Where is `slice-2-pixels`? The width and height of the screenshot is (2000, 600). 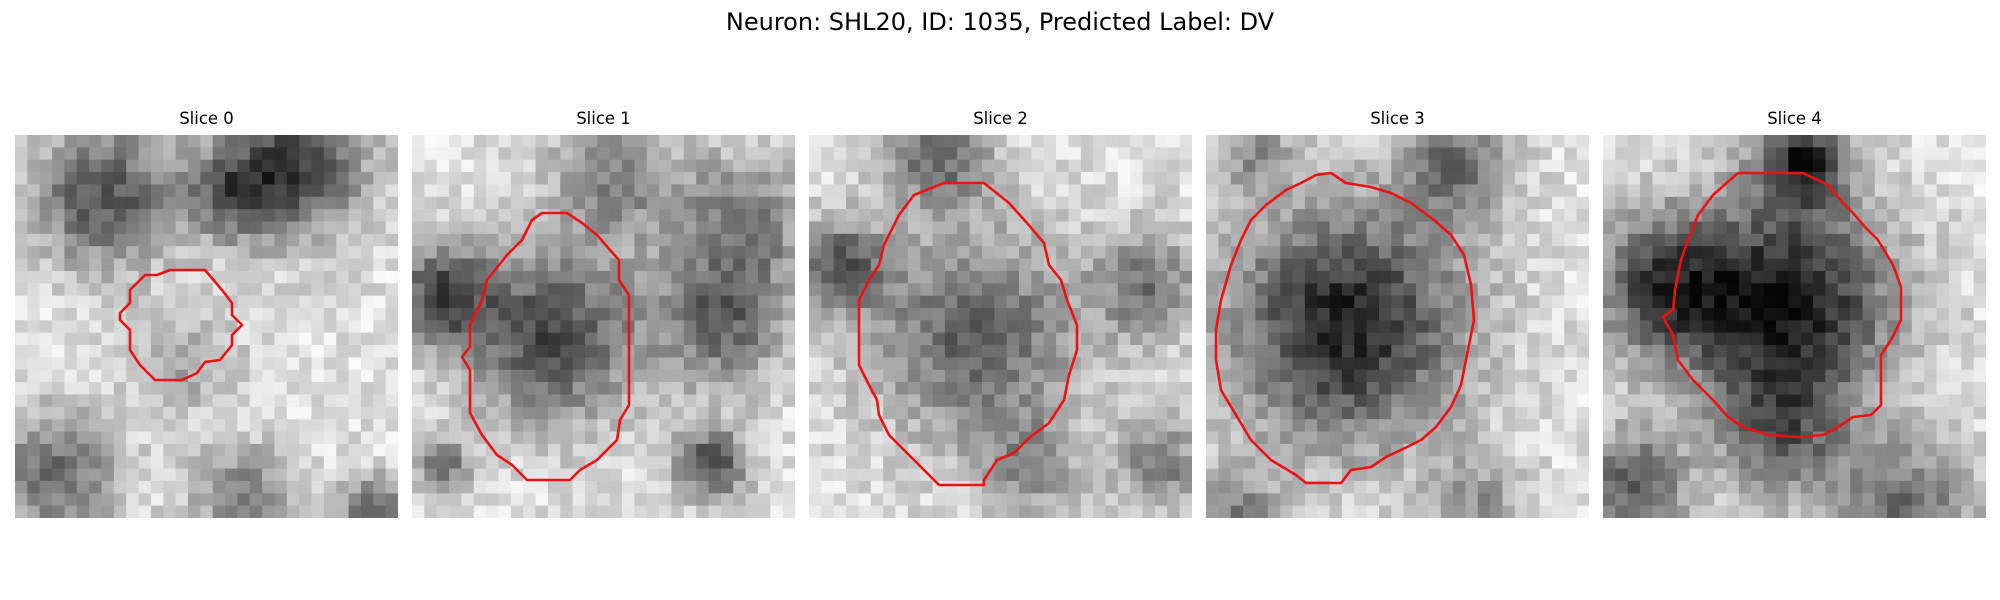 slice-2-pixels is located at coordinates (1000, 326).